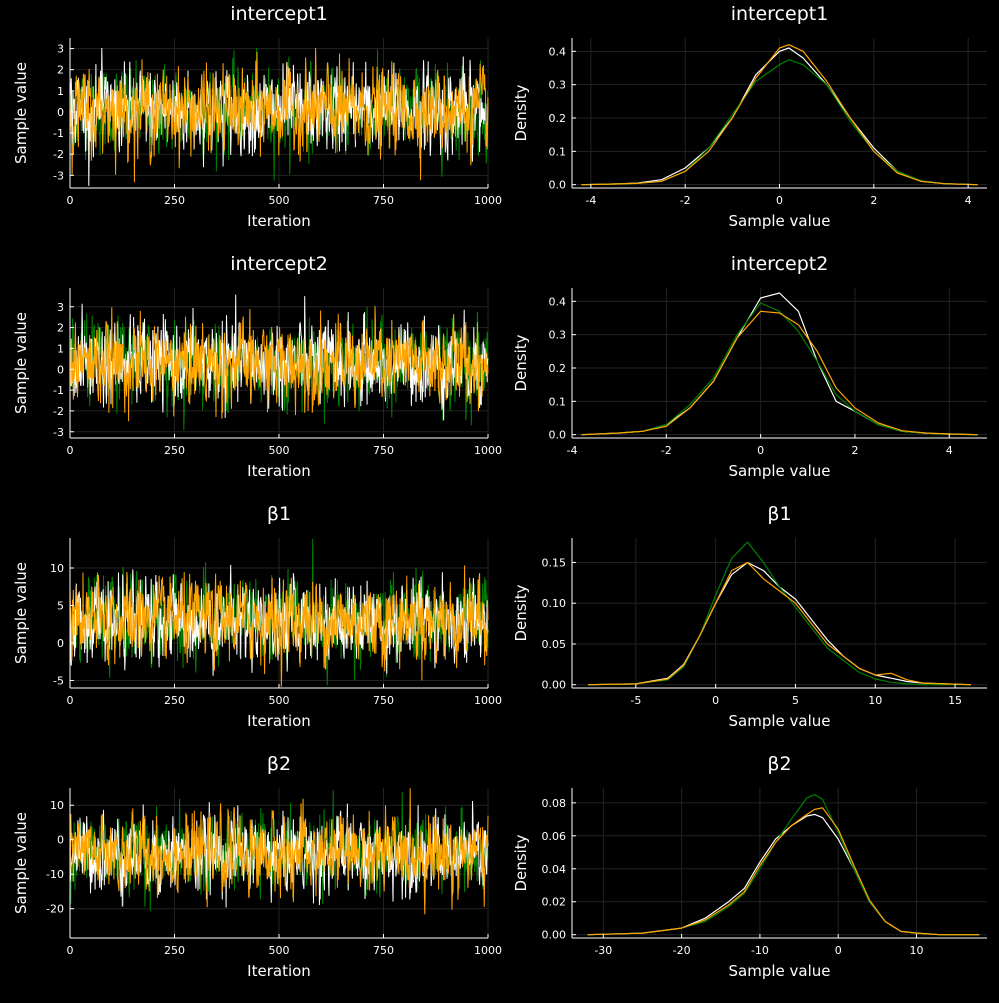  What do you see at coordinates (554, 562) in the screenshot?
I see `y-tick-label: 0.15` at bounding box center [554, 562].